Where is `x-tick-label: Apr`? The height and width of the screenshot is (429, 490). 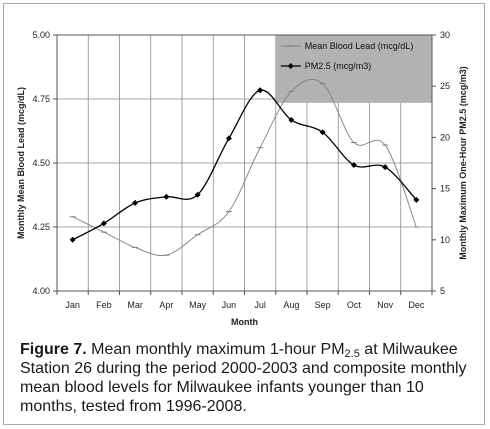
x-tick-label: Apr is located at coordinates (166, 305).